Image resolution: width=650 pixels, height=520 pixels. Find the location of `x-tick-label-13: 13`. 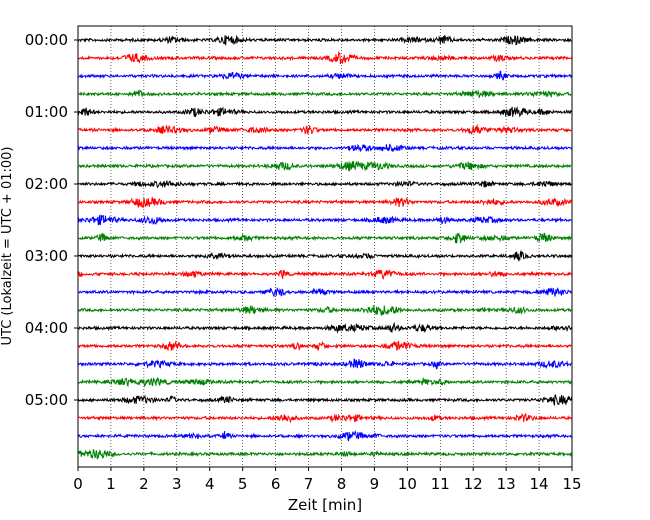

x-tick-label-13: 13 is located at coordinates (506, 484).